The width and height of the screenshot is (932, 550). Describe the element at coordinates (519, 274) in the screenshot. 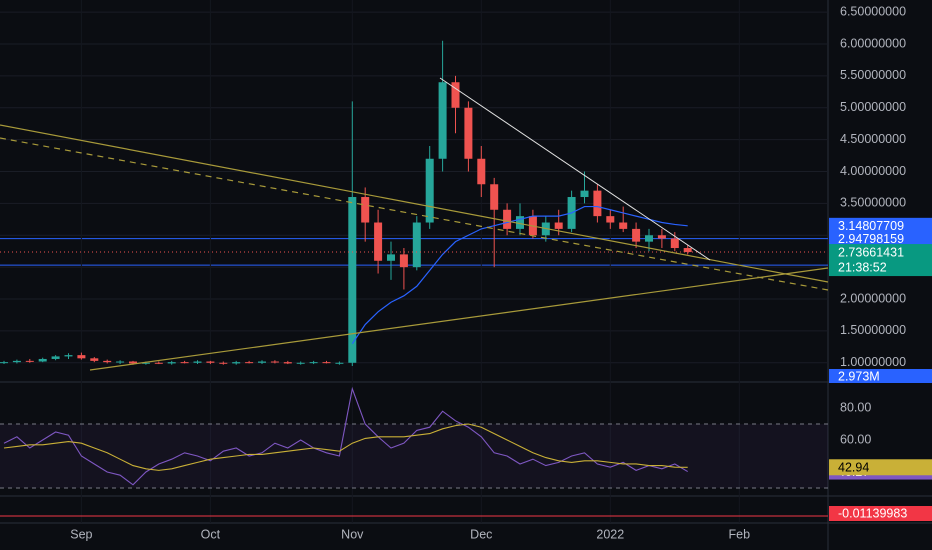

I see `moving-average` at that location.